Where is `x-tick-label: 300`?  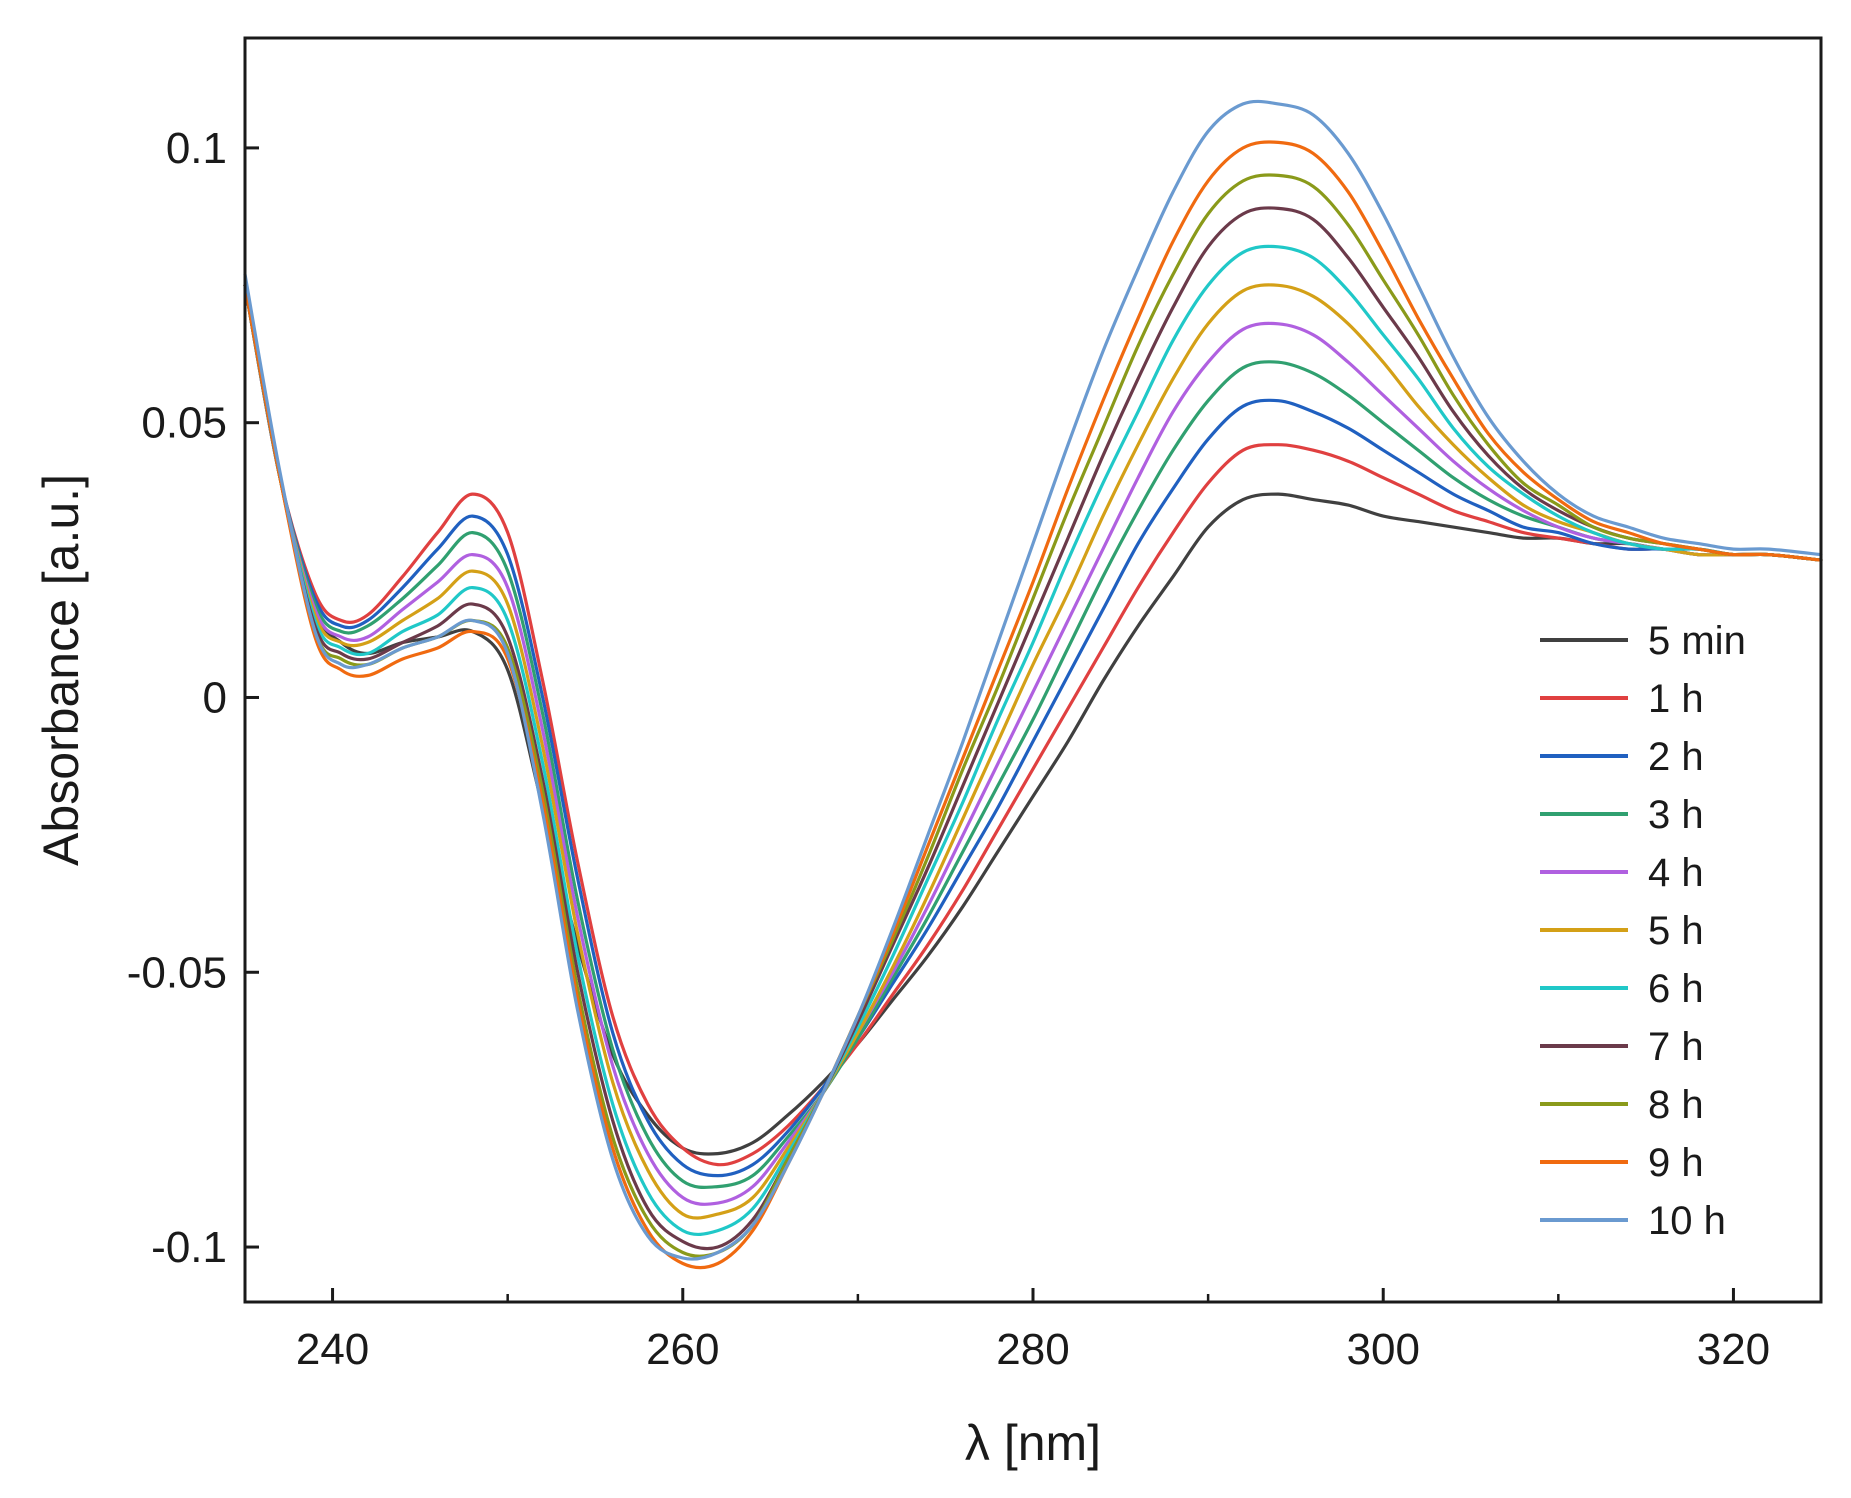
x-tick-label: 300 is located at coordinates (1383, 1349).